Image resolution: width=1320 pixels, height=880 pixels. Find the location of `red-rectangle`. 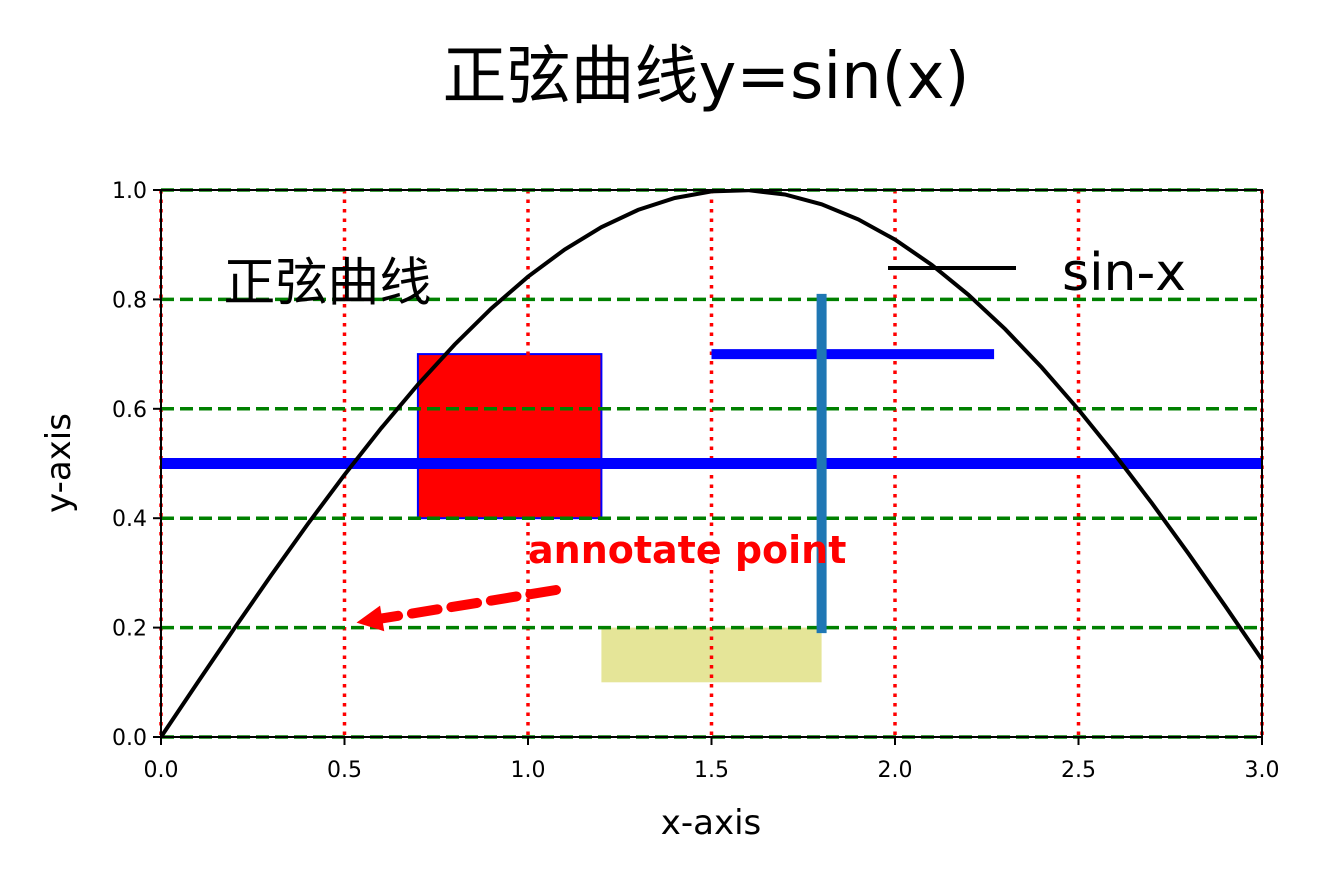

red-rectangle is located at coordinates (509, 436).